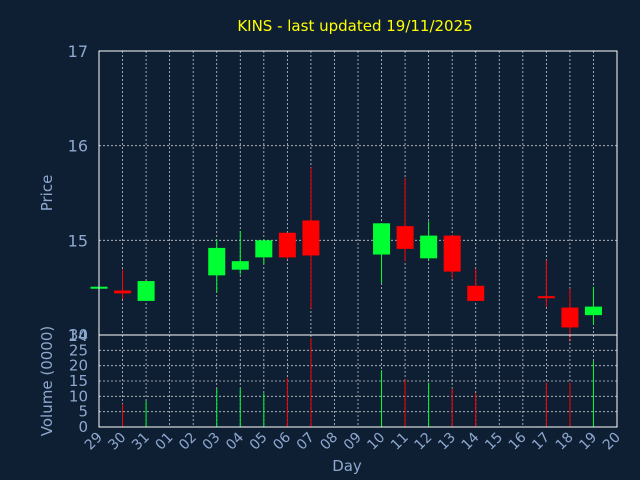 The image size is (640, 480). I want to click on x-tick-label: 07, so click(306, 442).